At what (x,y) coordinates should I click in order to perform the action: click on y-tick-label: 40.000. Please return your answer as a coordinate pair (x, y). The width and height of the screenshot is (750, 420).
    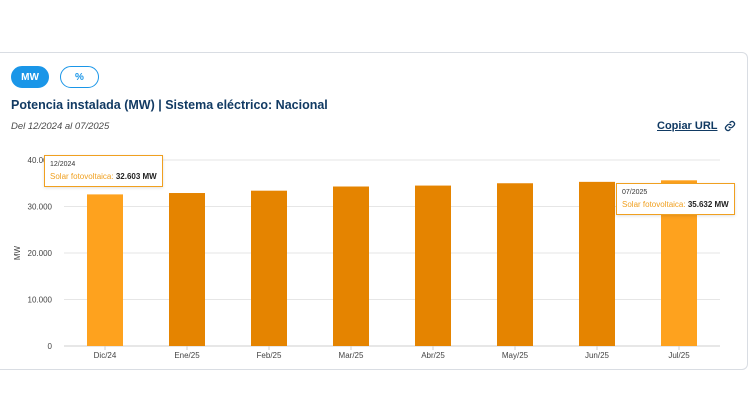
    Looking at the image, I should click on (40, 160).